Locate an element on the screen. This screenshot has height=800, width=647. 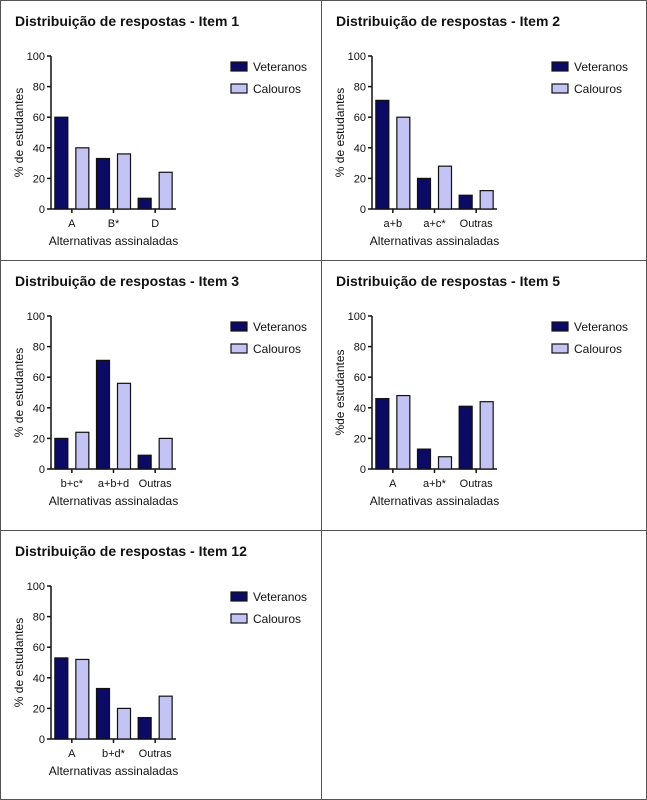
bar-veteranos-a+b is located at coordinates (382, 154).